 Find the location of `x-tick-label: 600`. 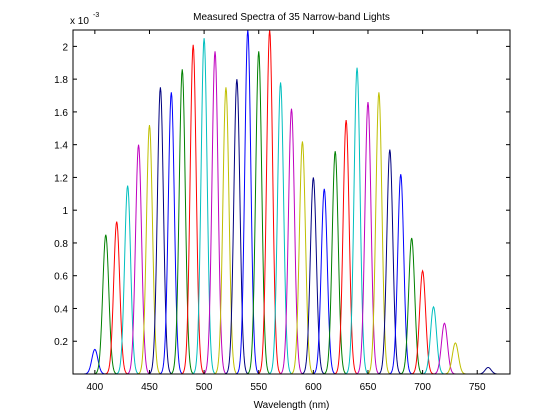

x-tick-label: 600 is located at coordinates (313, 387).